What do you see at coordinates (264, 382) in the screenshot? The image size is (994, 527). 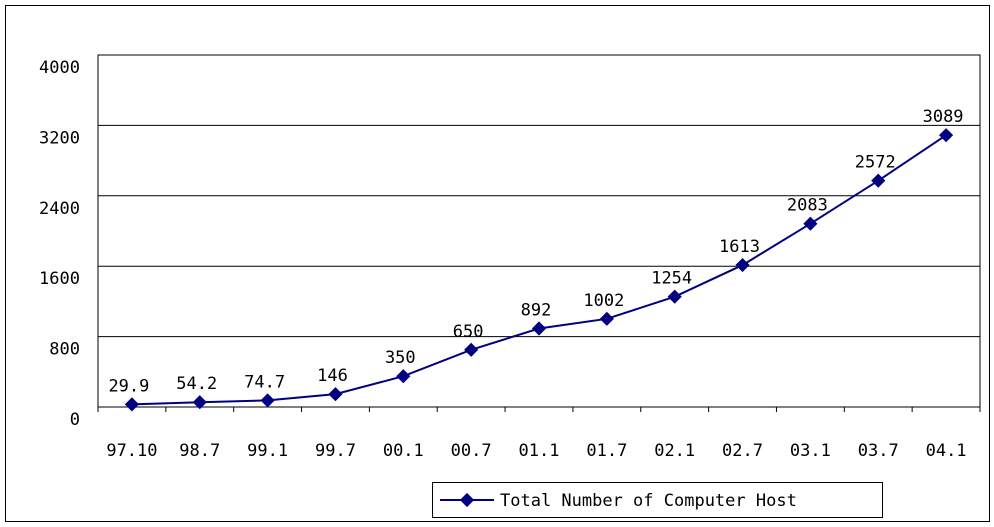 I see `data-label: 74.7` at bounding box center [264, 382].